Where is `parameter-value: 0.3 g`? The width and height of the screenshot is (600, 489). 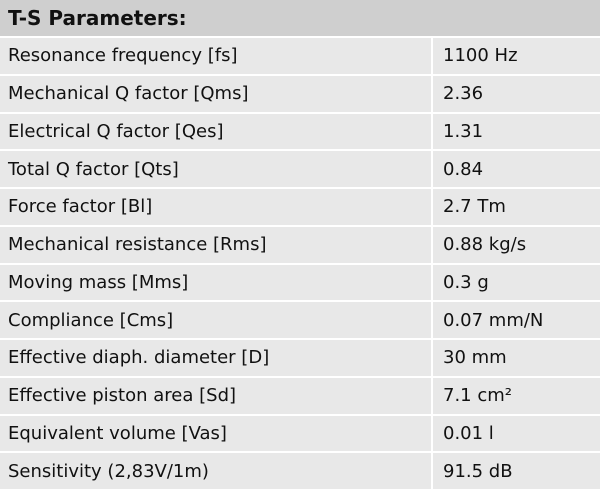
parameter-value: 0.3 g is located at coordinates (516, 282).